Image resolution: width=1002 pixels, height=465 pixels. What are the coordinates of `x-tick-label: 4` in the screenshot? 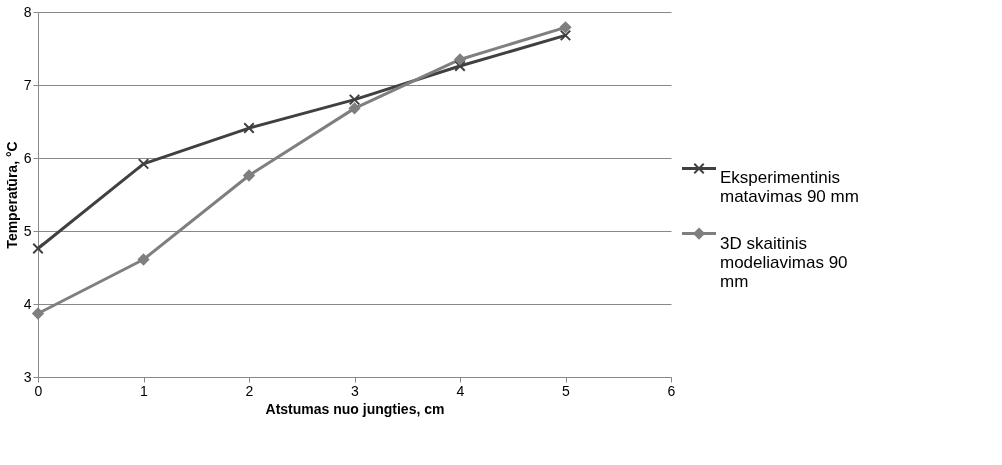 It's located at (460, 390).